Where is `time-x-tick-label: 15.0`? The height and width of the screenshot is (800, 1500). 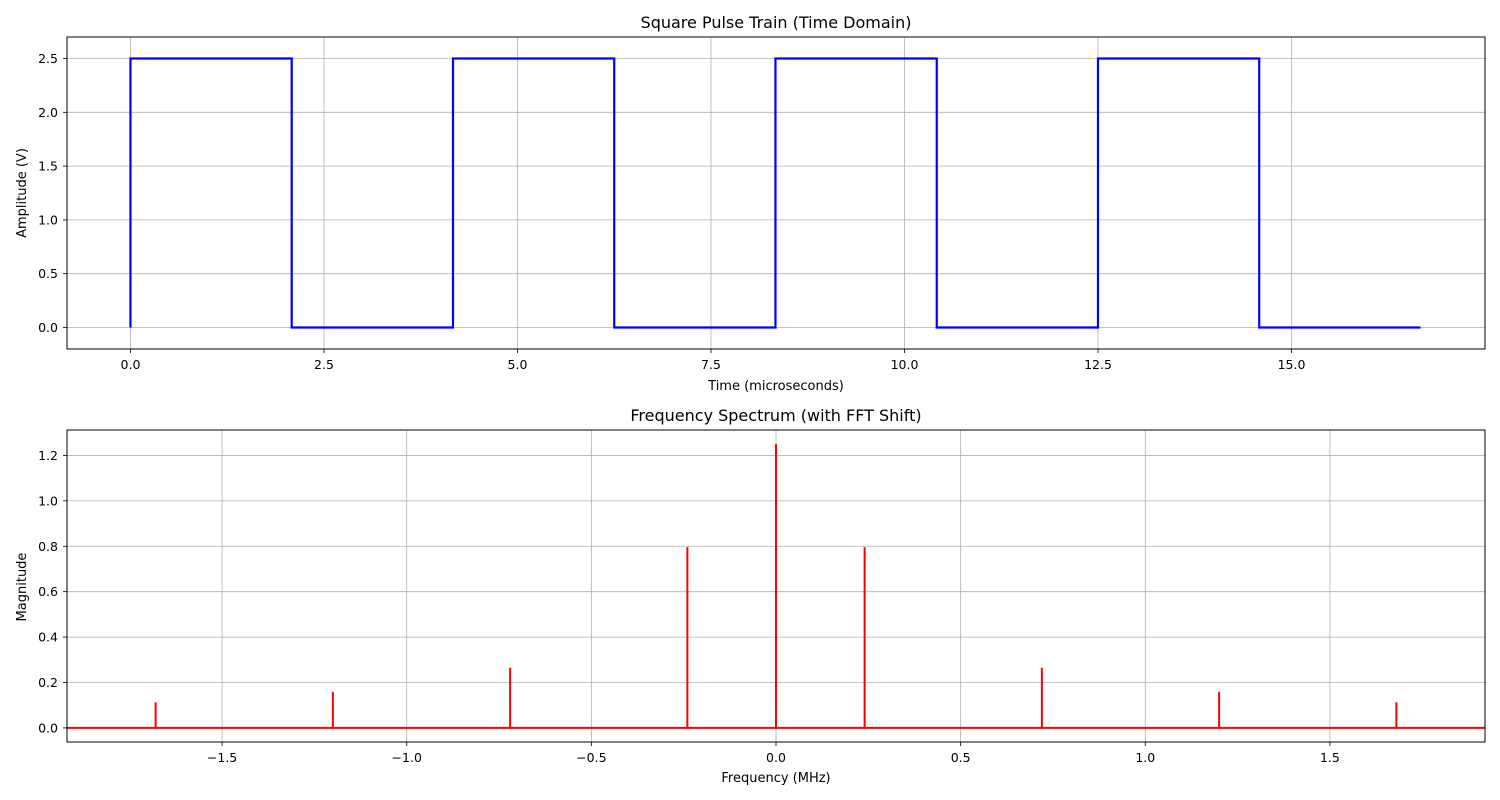 time-x-tick-label: 15.0 is located at coordinates (1292, 364).